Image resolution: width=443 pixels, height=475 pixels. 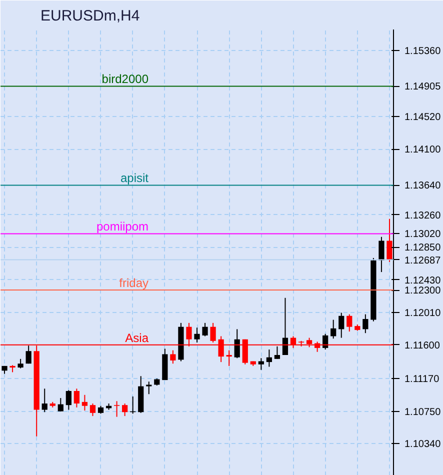 What do you see at coordinates (125, 79) in the screenshot?
I see `ref-line-label: bird2000` at bounding box center [125, 79].